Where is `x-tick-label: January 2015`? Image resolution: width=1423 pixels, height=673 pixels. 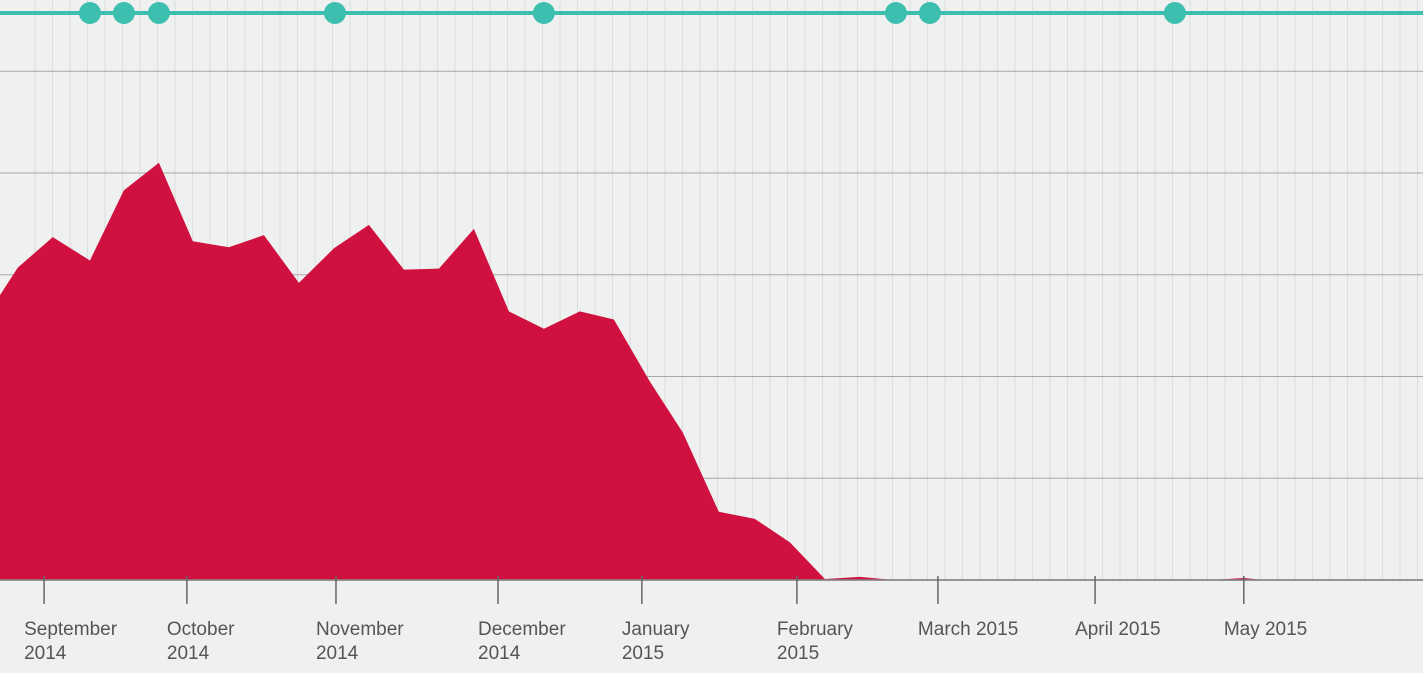 x-tick-label: January 2015 is located at coordinates (655, 641).